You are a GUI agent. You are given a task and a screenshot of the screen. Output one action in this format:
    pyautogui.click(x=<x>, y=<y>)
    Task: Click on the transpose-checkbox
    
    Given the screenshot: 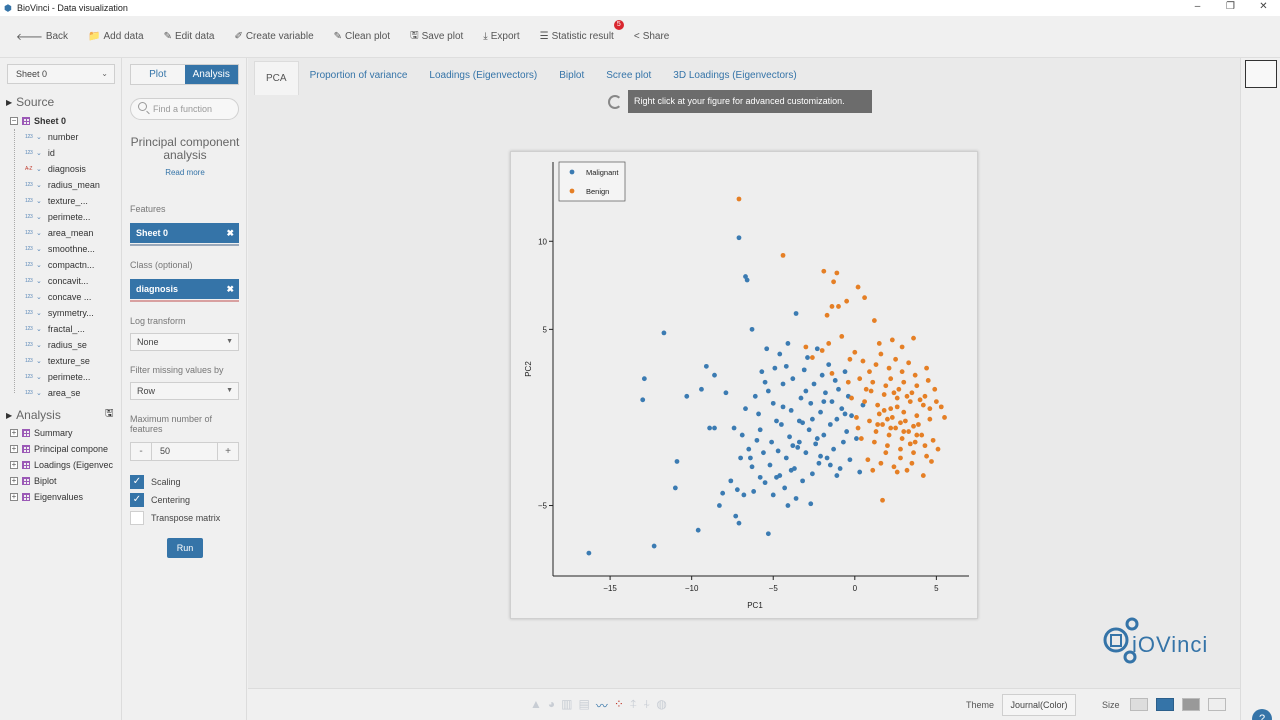 What is the action you would take?
    pyautogui.click(x=137, y=518)
    